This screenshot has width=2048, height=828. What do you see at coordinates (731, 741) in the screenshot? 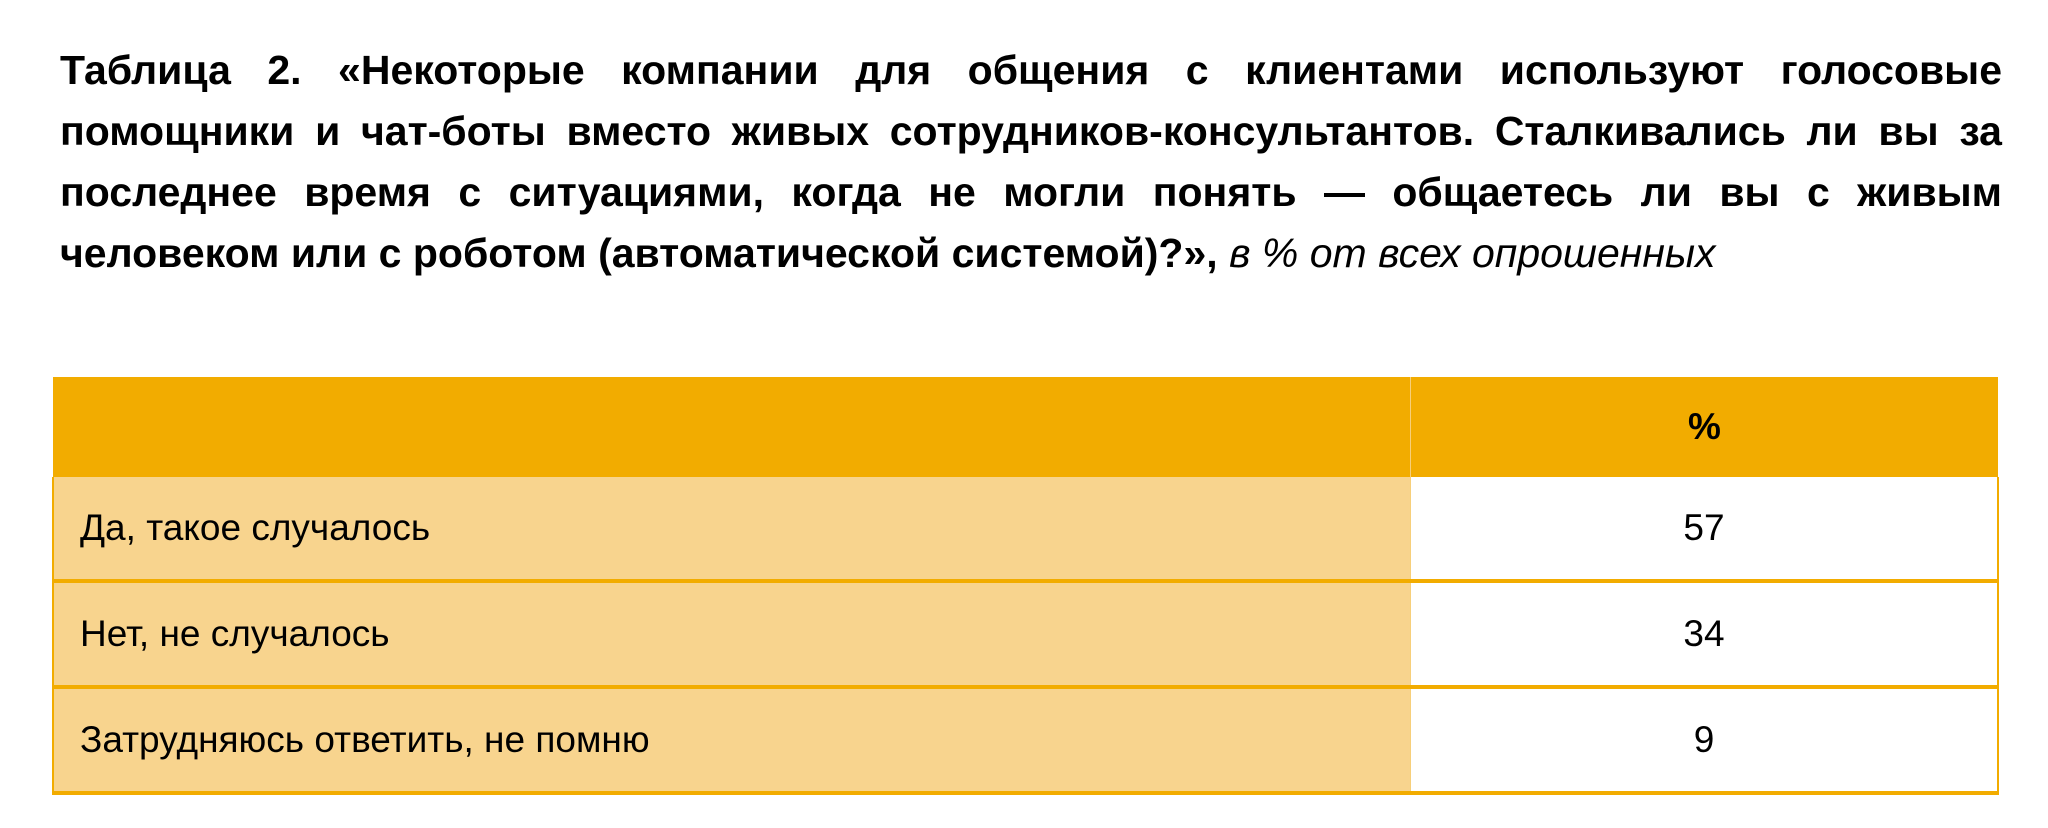
I see `row-label: Затрудняюсь ответить, не помню` at bounding box center [731, 741].